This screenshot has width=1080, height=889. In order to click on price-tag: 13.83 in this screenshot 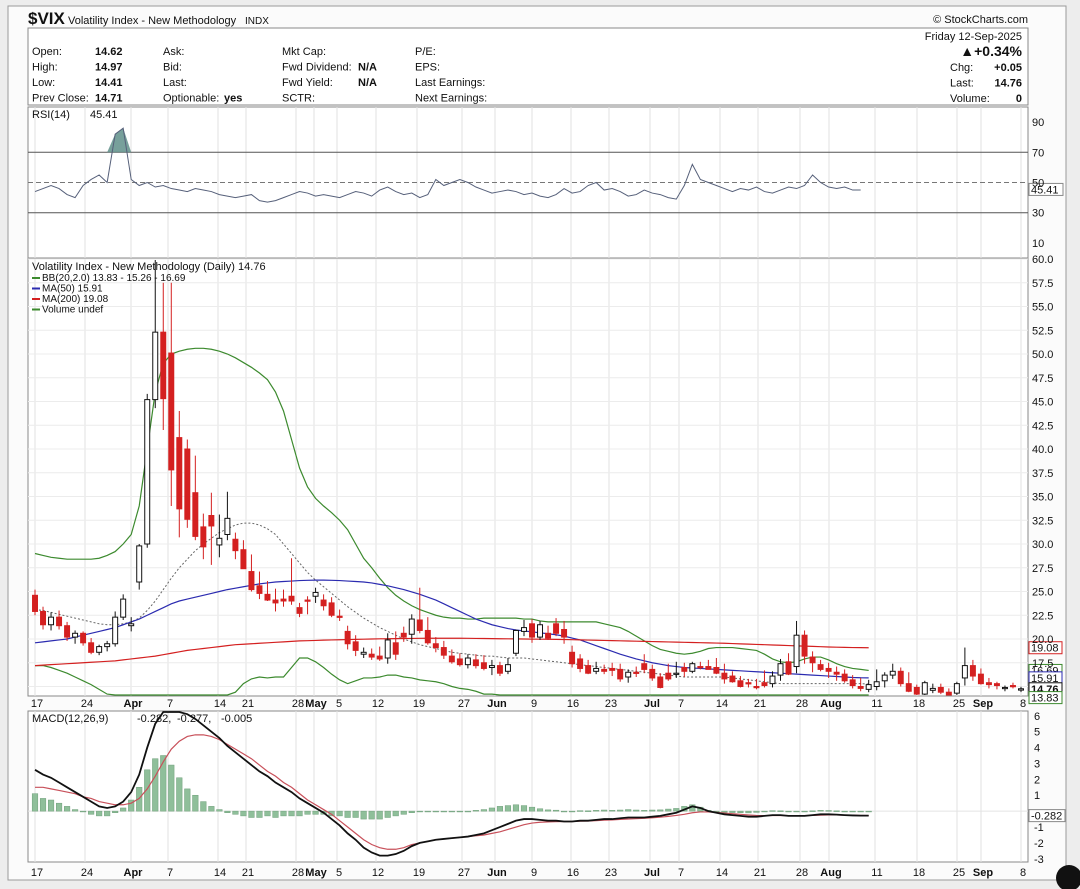, I will do `click(1045, 699)`.